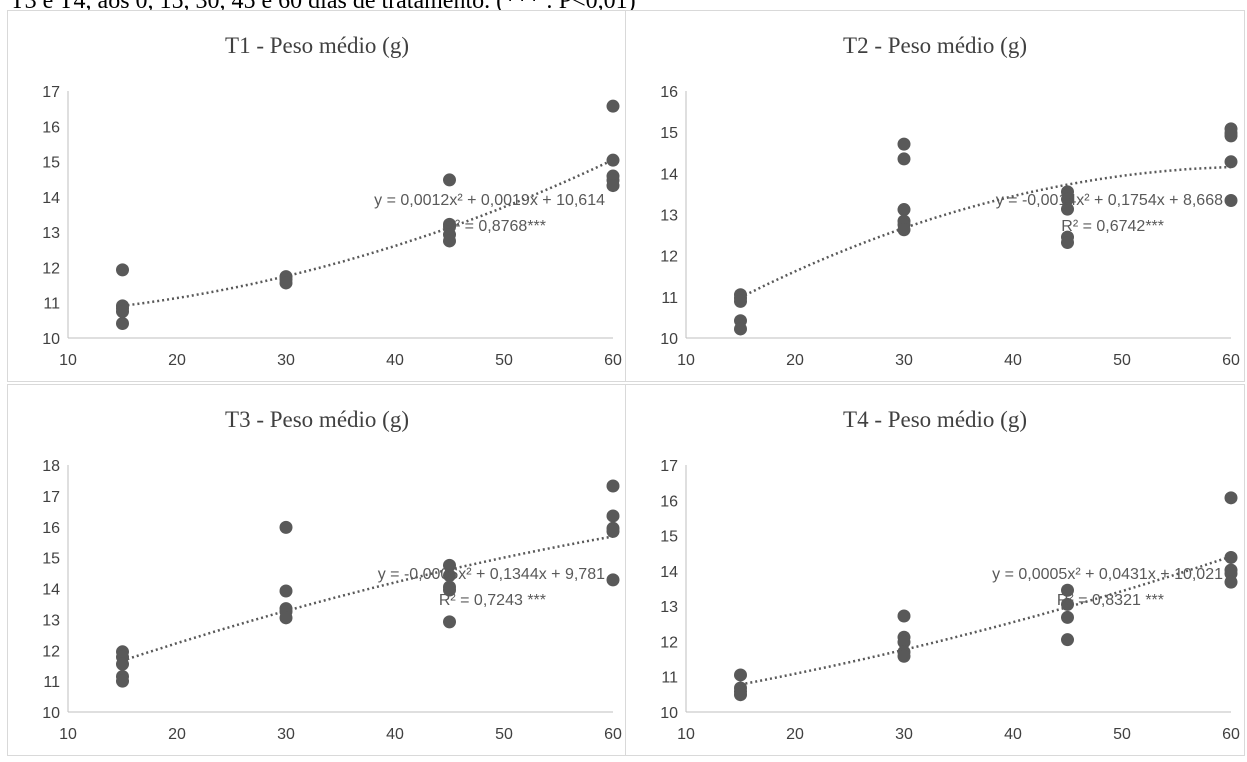 This screenshot has height=762, width=1247. What do you see at coordinates (317, 45) in the screenshot?
I see `chart-title: T1 - Peso médio (g)` at bounding box center [317, 45].